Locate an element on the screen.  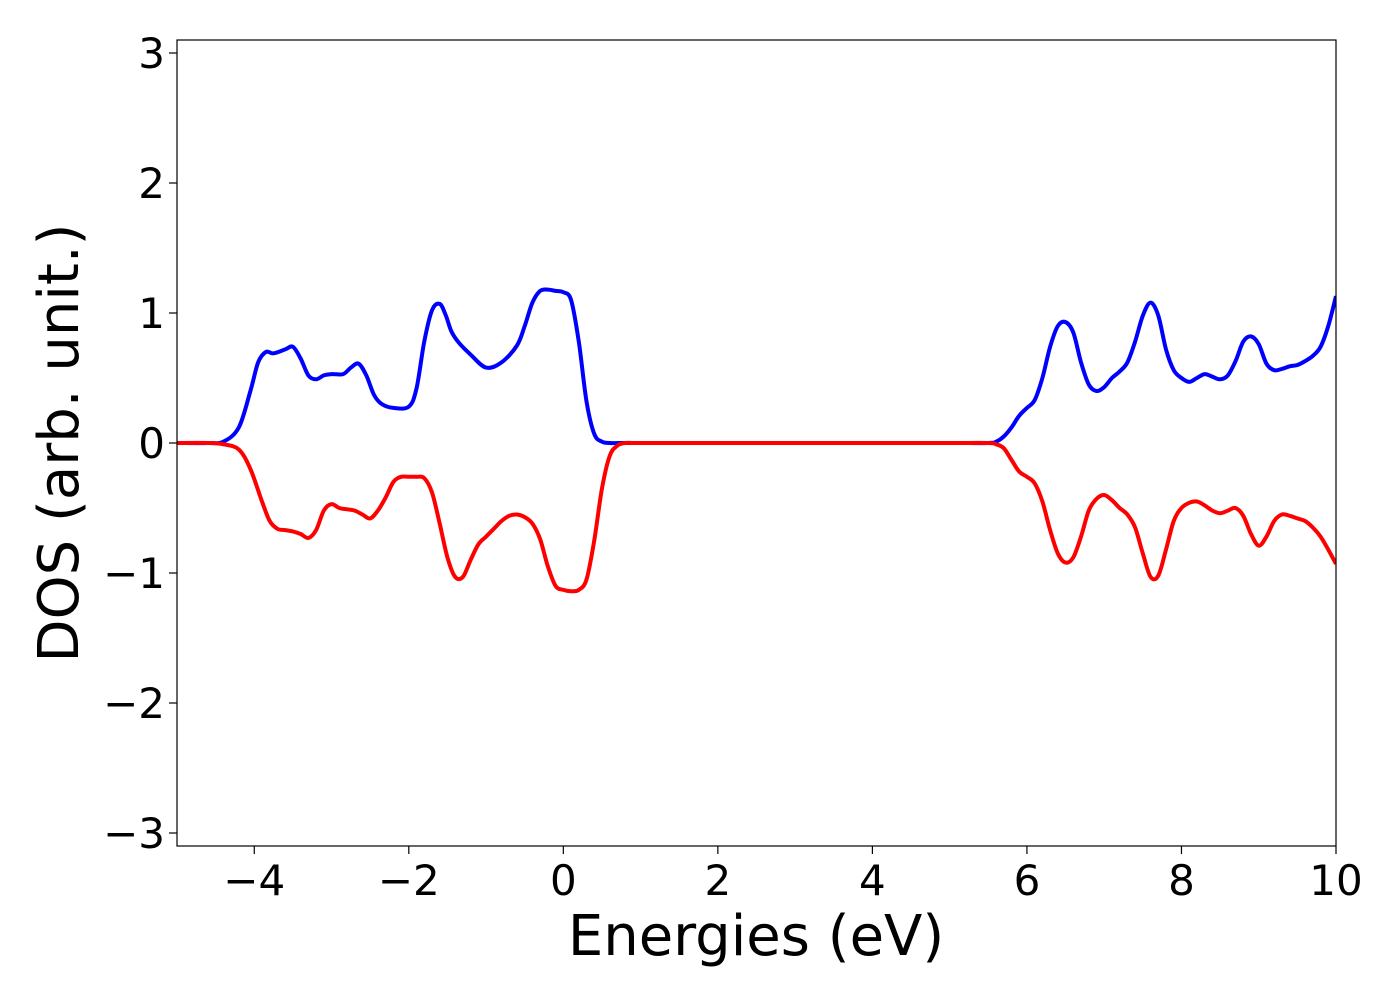
x-tick-label: 4 is located at coordinates (872, 880).